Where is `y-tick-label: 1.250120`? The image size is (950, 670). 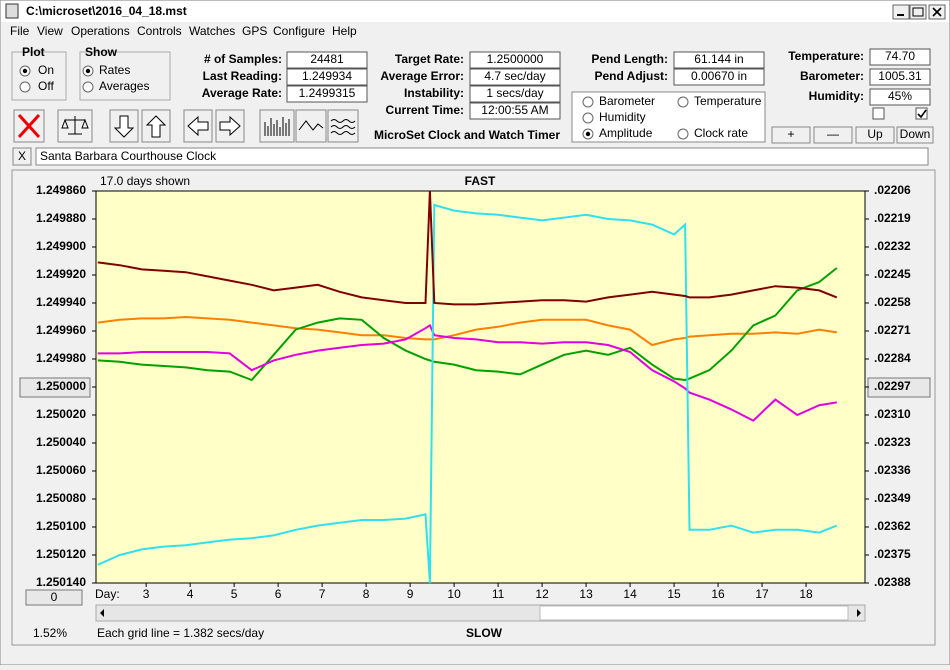
y-tick-label: 1.250120 is located at coordinates (61, 554).